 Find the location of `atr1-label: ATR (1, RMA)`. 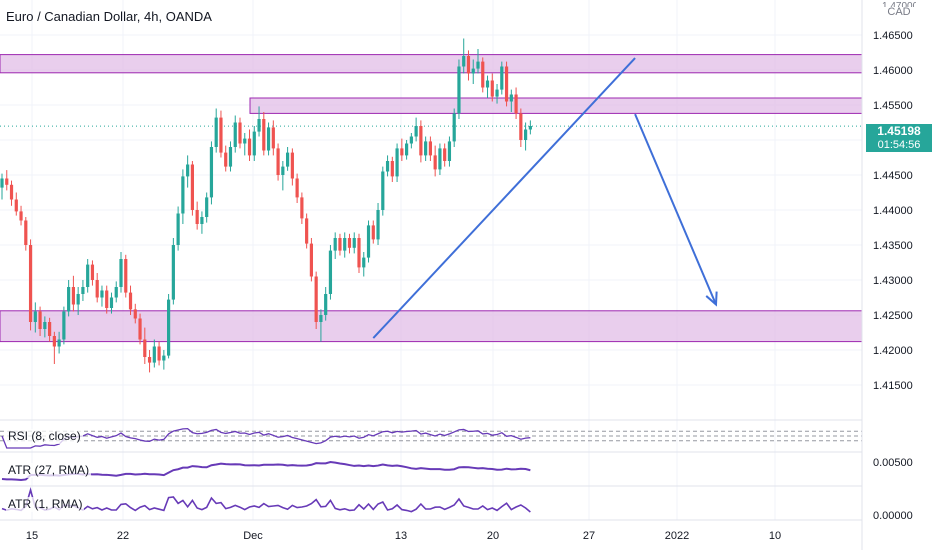

atr1-label: ATR (1, RMA) is located at coordinates (45, 504).